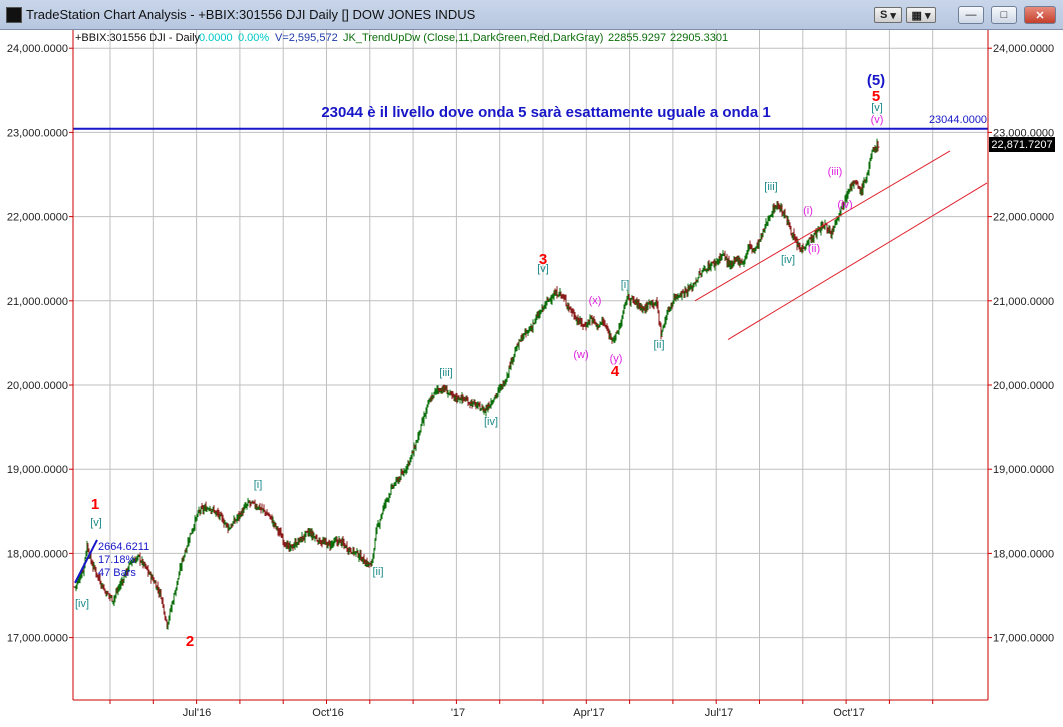  What do you see at coordinates (37, 302) in the screenshot?
I see `y-tick-label-left: 21,000.0000` at bounding box center [37, 302].